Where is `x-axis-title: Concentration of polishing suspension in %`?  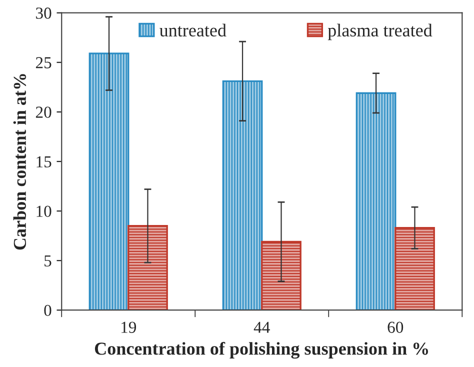
x-axis-title: Concentration of polishing suspension in % is located at coordinates (261, 350).